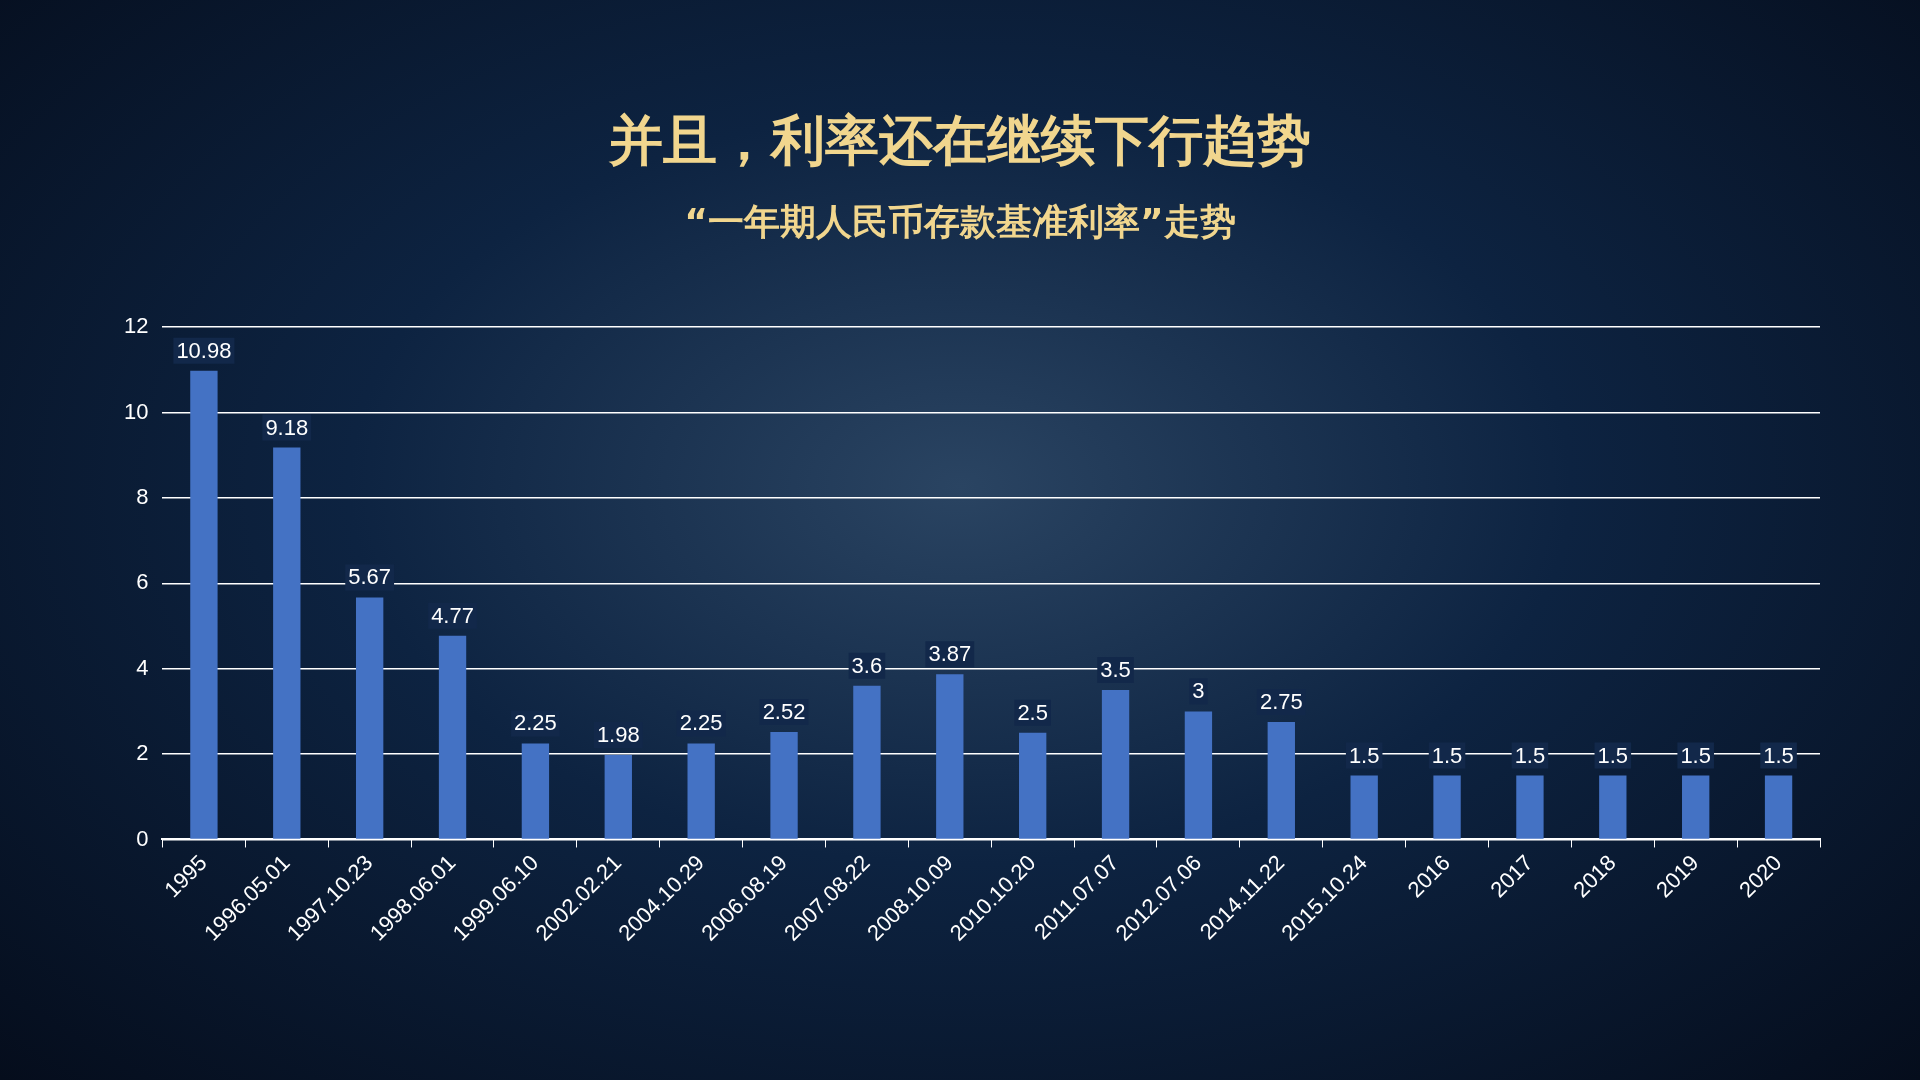 This screenshot has height=1080, width=1920. What do you see at coordinates (204, 350) in the screenshot?
I see `data-label: 10.98` at bounding box center [204, 350].